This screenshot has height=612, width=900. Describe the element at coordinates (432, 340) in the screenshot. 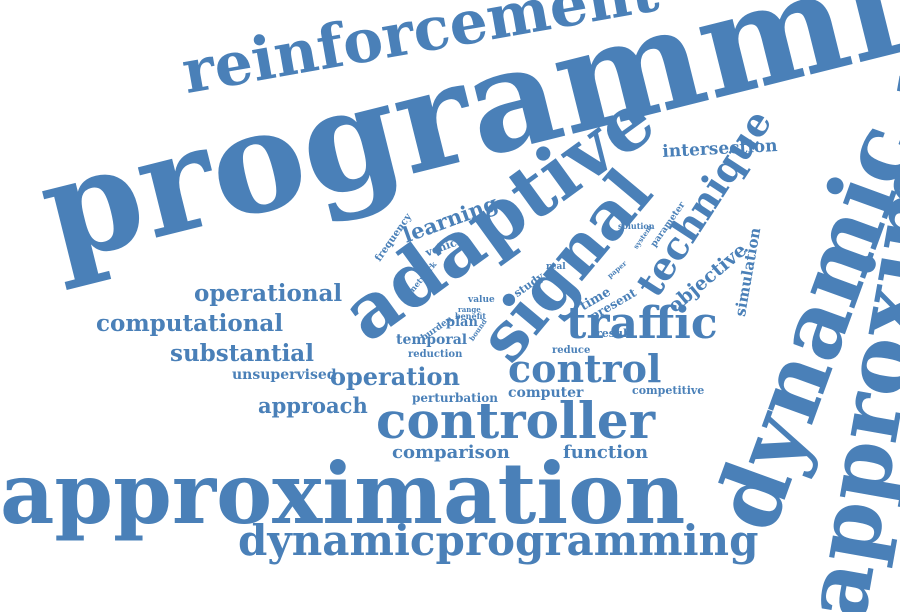

I see `word-temporal: temporal` at that location.